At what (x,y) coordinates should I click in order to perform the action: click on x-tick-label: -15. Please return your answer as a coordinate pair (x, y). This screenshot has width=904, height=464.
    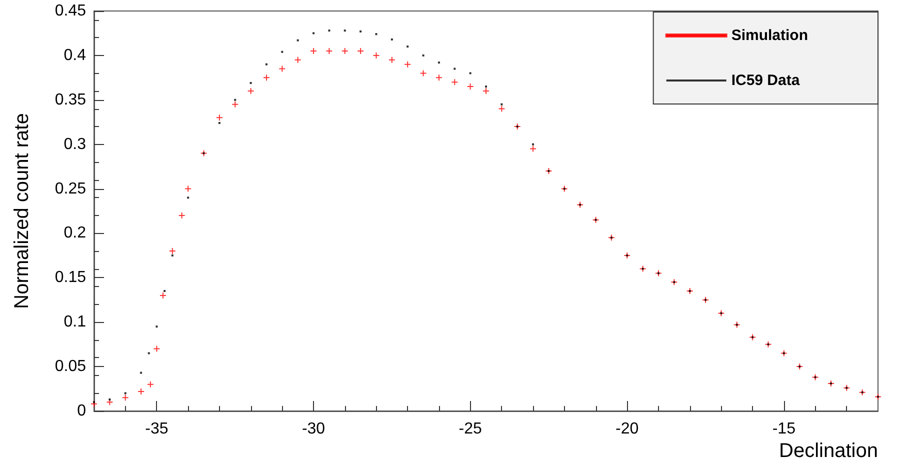
    Looking at the image, I should click on (784, 429).